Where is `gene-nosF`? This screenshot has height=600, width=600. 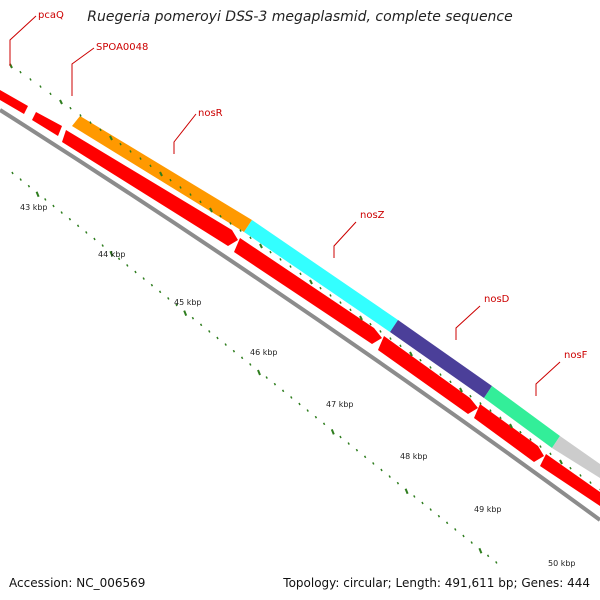
gene-nosF is located at coordinates (522, 417).